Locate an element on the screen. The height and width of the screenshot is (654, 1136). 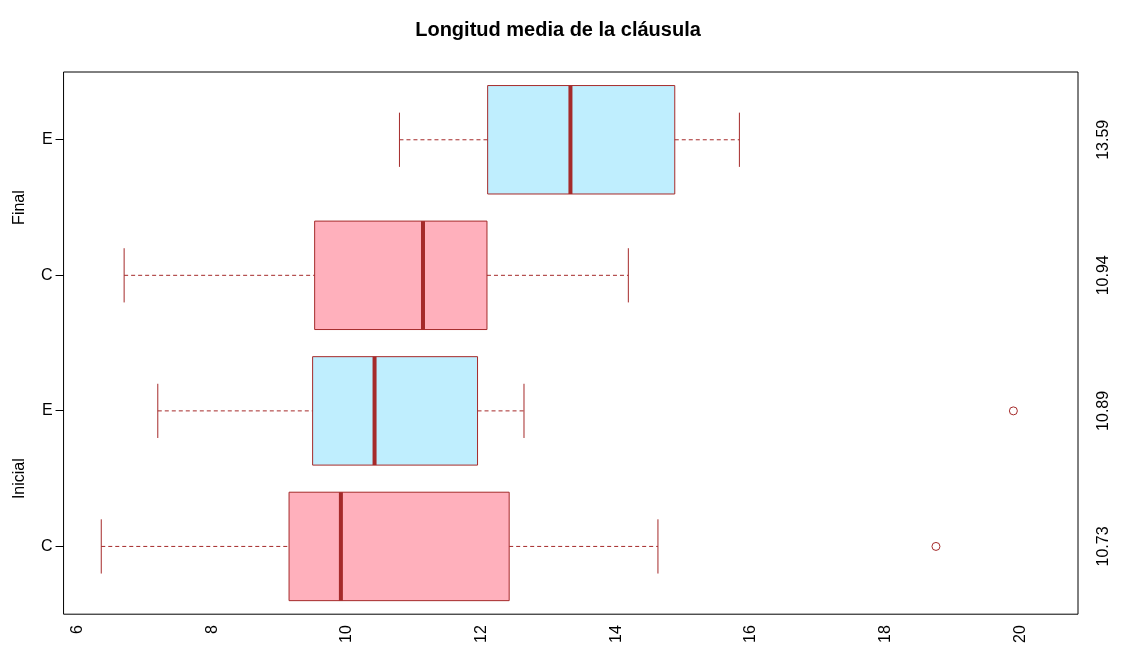
x-tick-label: 18 is located at coordinates (884, 634).